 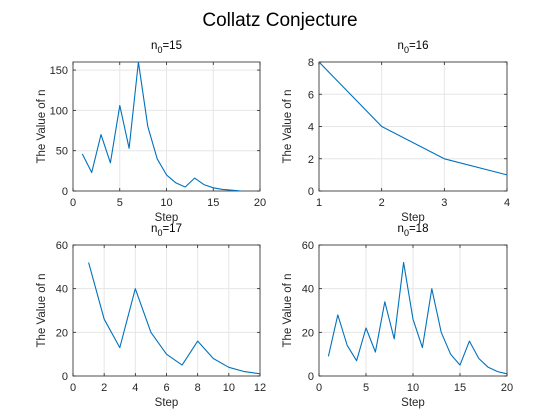 I want to click on y-tick-label: 4, so click(x=311, y=128).